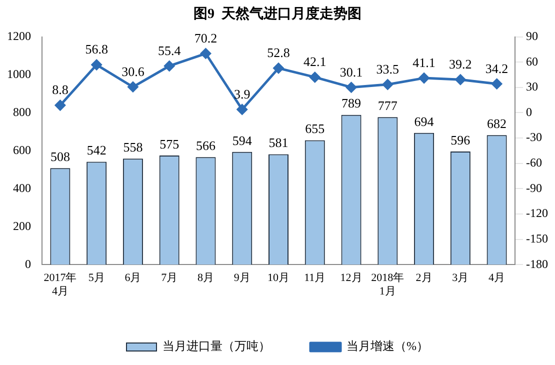  What do you see at coordinates (96, 150) in the screenshot?
I see `data-label: 542` at bounding box center [96, 150].